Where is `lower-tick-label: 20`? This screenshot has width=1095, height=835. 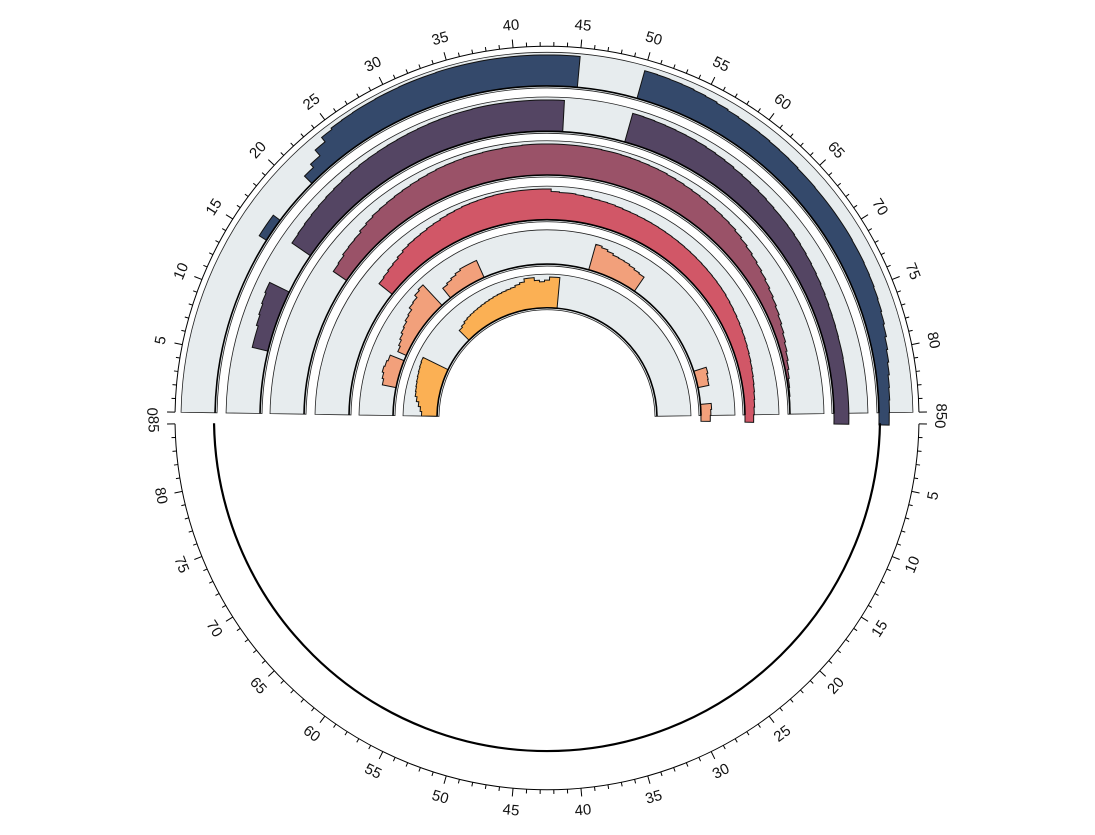
lower-tick-label: 20 is located at coordinates (836, 686).